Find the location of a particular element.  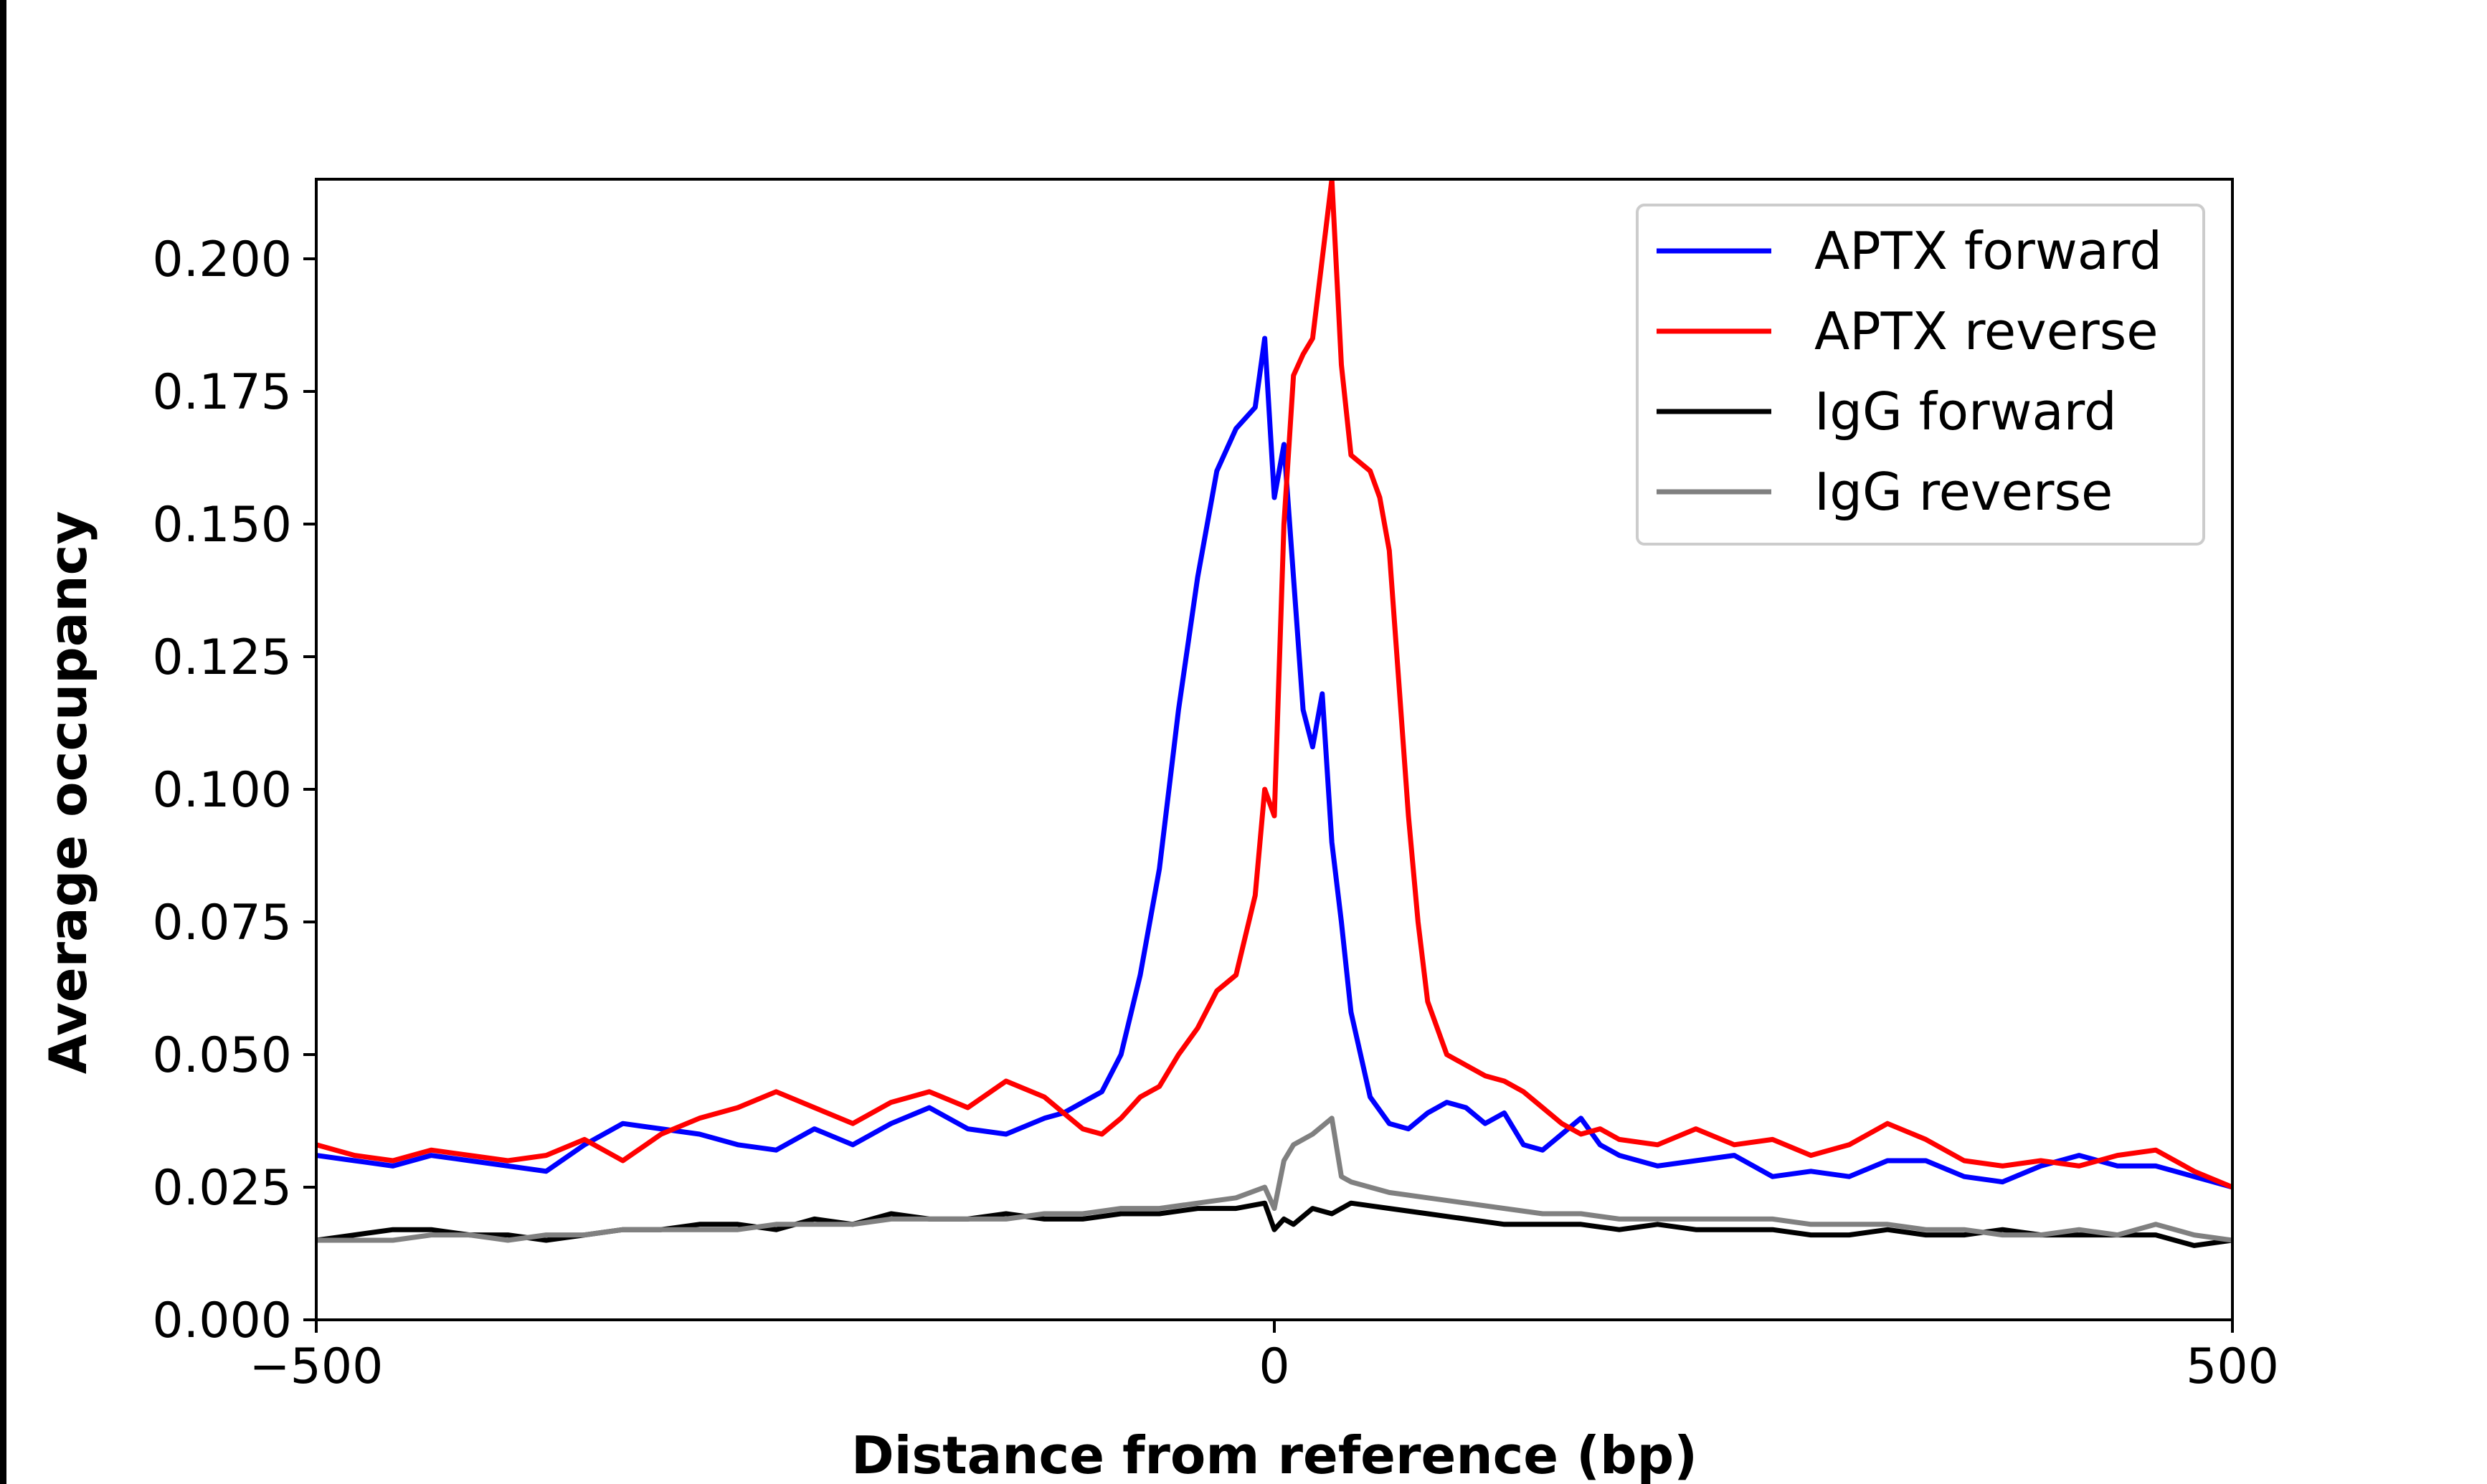

y-tick-label: 0.150 is located at coordinates (222, 525).